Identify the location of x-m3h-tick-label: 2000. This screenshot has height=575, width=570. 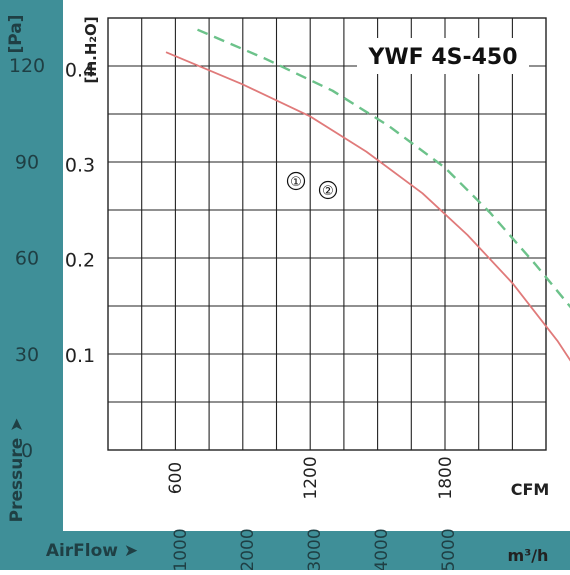
(248, 549).